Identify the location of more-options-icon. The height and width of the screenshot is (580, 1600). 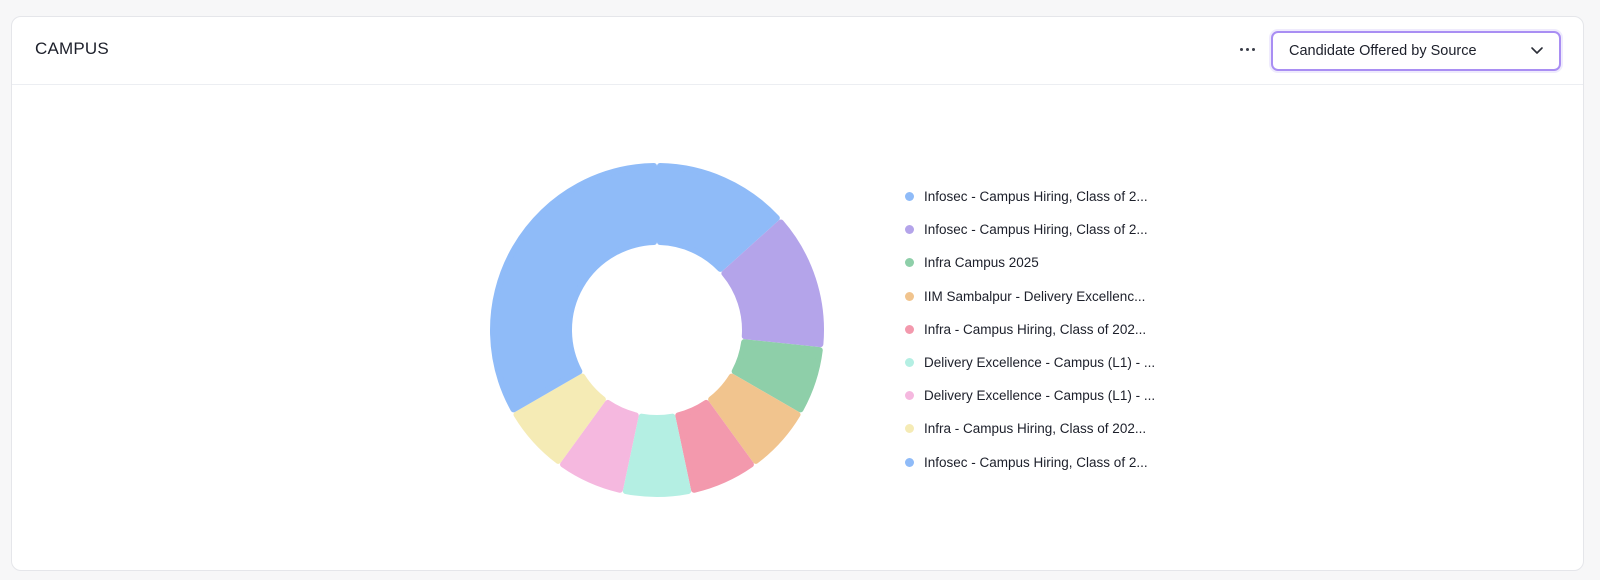
(1247, 49).